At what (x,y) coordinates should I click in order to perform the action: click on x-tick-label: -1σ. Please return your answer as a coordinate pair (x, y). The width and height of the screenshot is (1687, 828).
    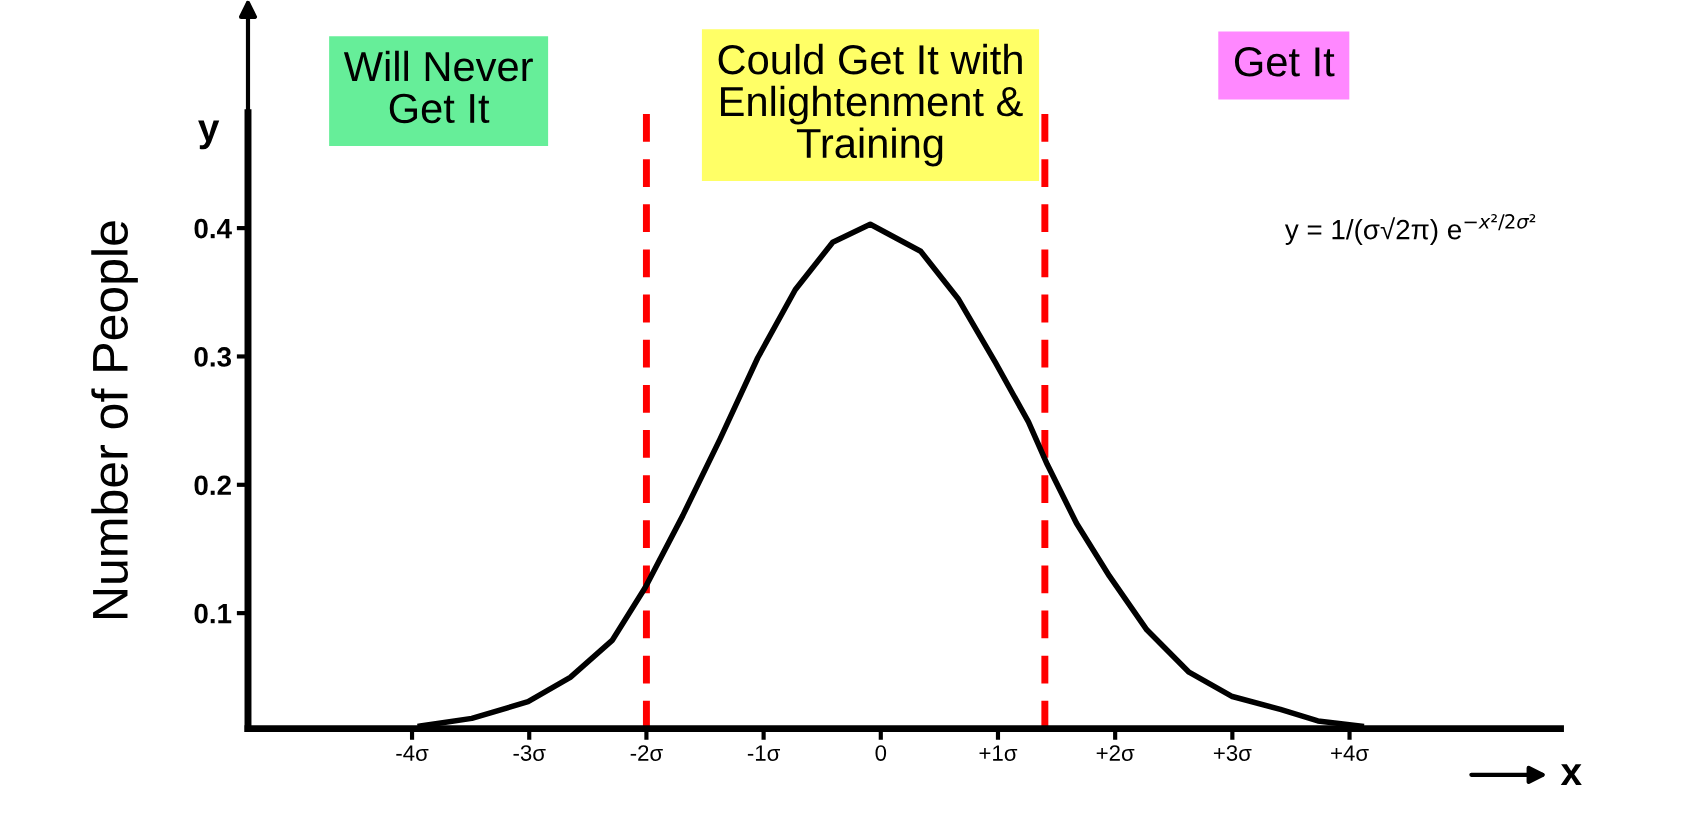
    Looking at the image, I should click on (764, 753).